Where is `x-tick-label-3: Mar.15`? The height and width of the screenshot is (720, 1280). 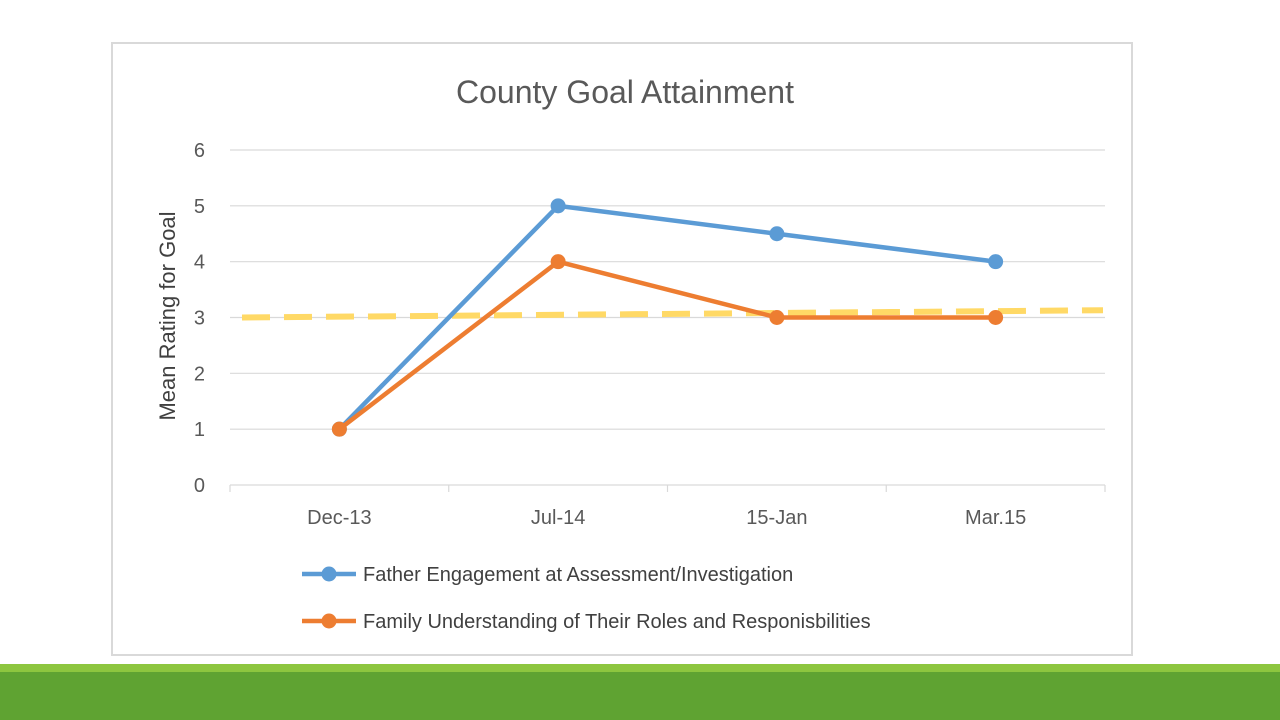
x-tick-label-3: Mar.15 is located at coordinates (995, 518).